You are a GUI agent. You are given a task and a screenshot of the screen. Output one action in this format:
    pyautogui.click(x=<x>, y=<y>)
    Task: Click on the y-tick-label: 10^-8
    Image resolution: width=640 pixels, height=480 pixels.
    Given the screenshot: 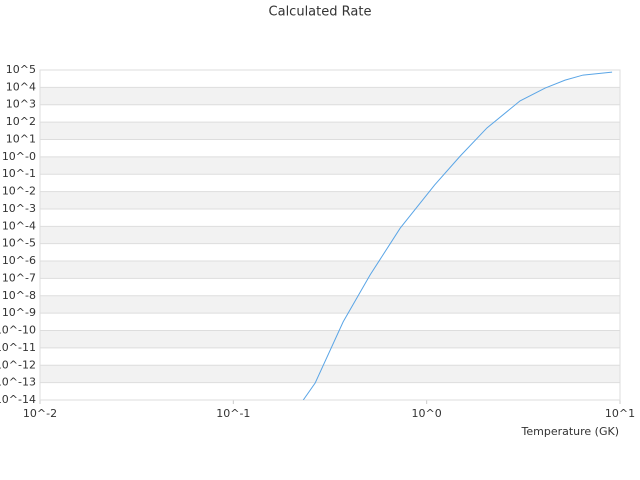 What is the action you would take?
    pyautogui.click(x=19, y=295)
    